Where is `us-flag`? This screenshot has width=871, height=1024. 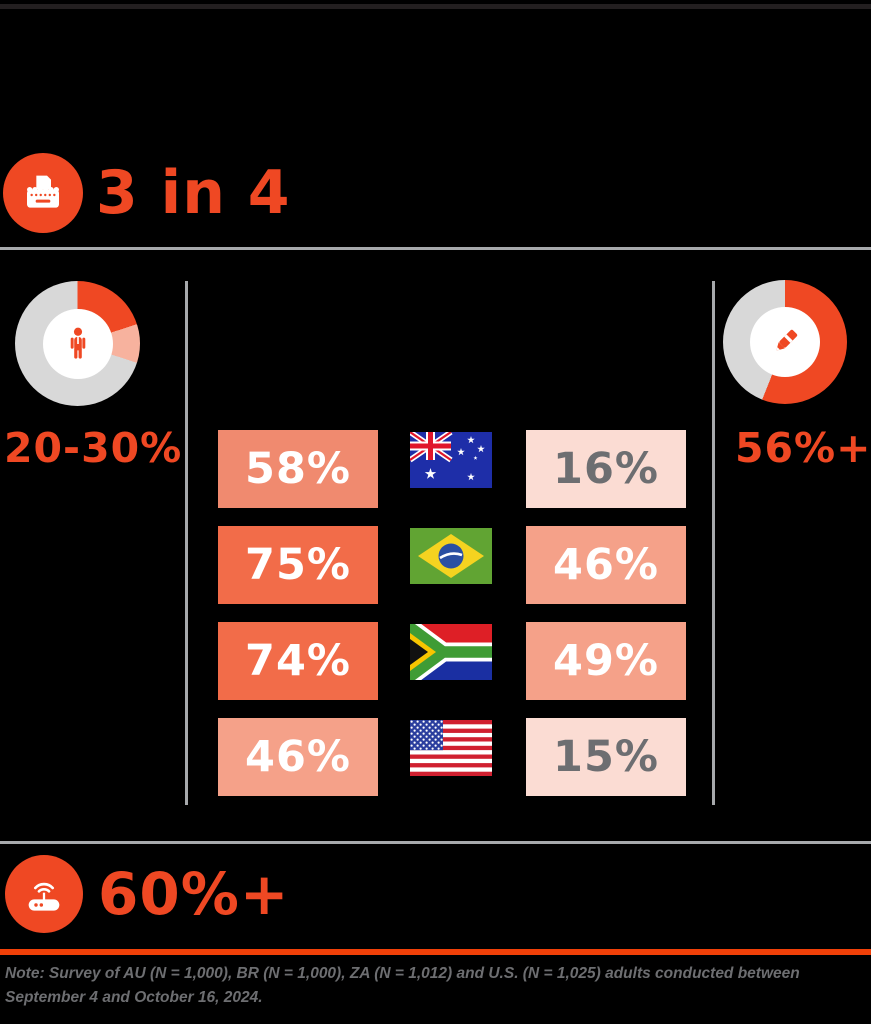 us-flag is located at coordinates (451, 748).